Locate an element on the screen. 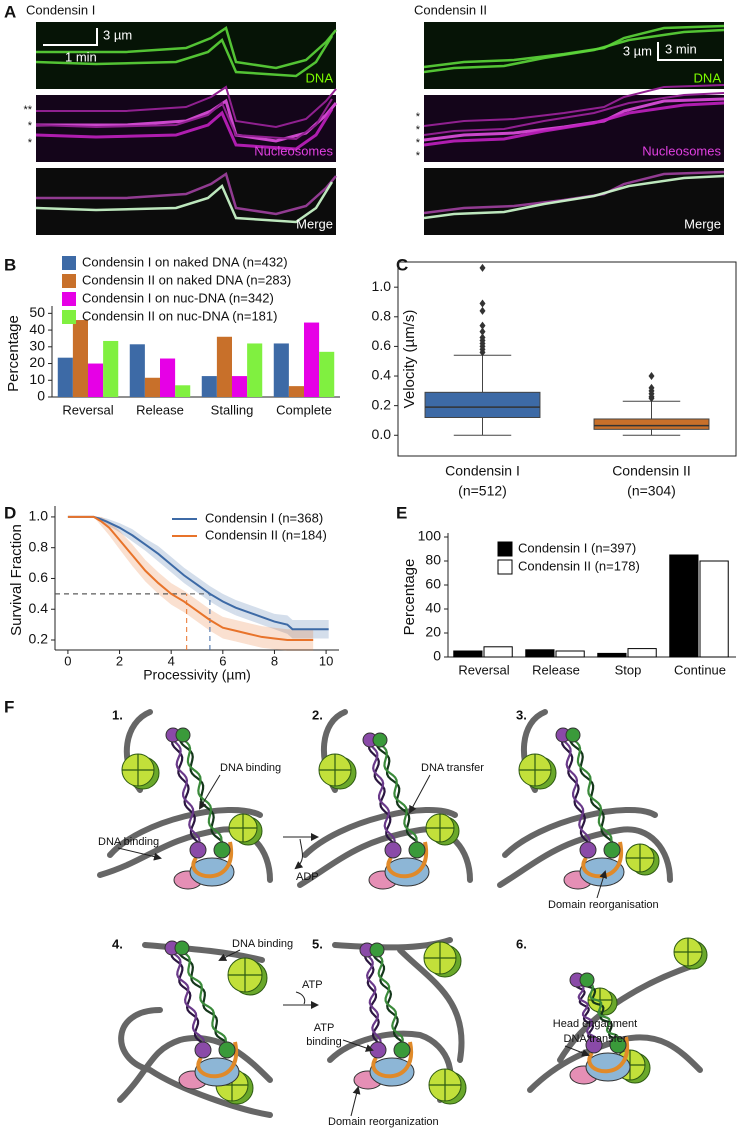 This screenshot has width=747, height=1130. y-tick-label: 0.6 is located at coordinates (39, 577).